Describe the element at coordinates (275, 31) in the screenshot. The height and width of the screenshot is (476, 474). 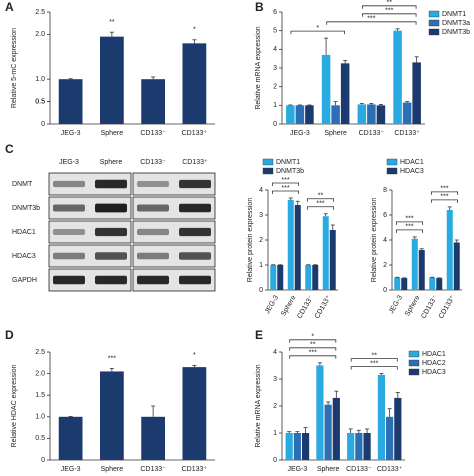
I see `y-tick-label: 5` at that location.